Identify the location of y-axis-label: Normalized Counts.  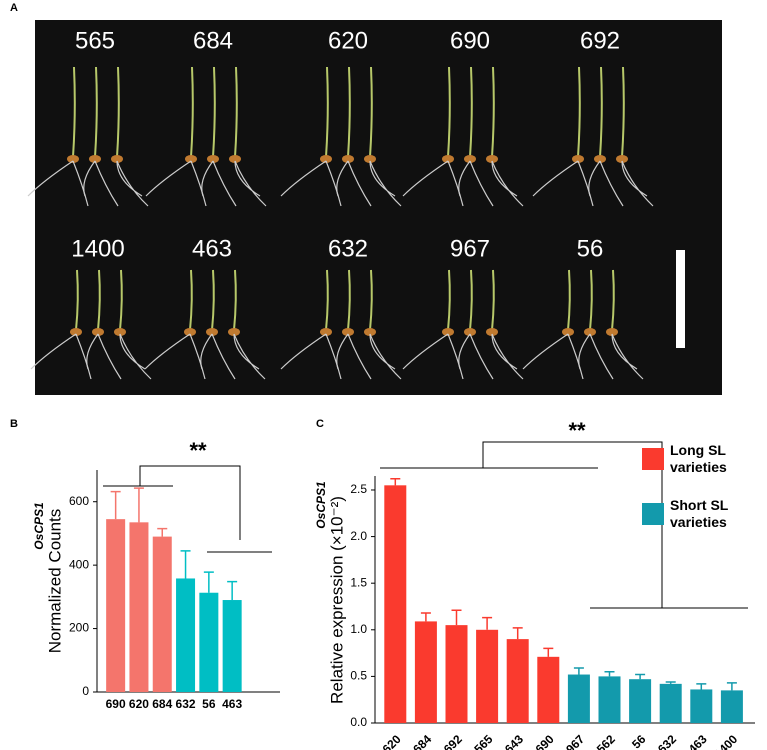
(54, 581).